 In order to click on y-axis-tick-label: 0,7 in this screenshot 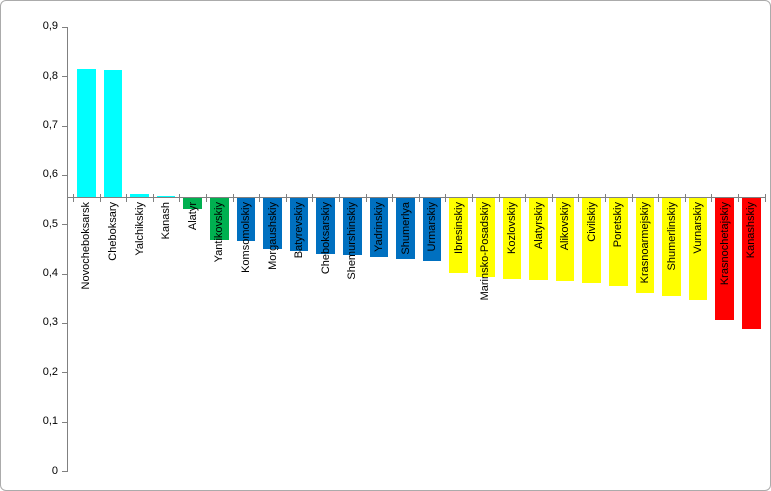, I will do `click(50, 125)`.